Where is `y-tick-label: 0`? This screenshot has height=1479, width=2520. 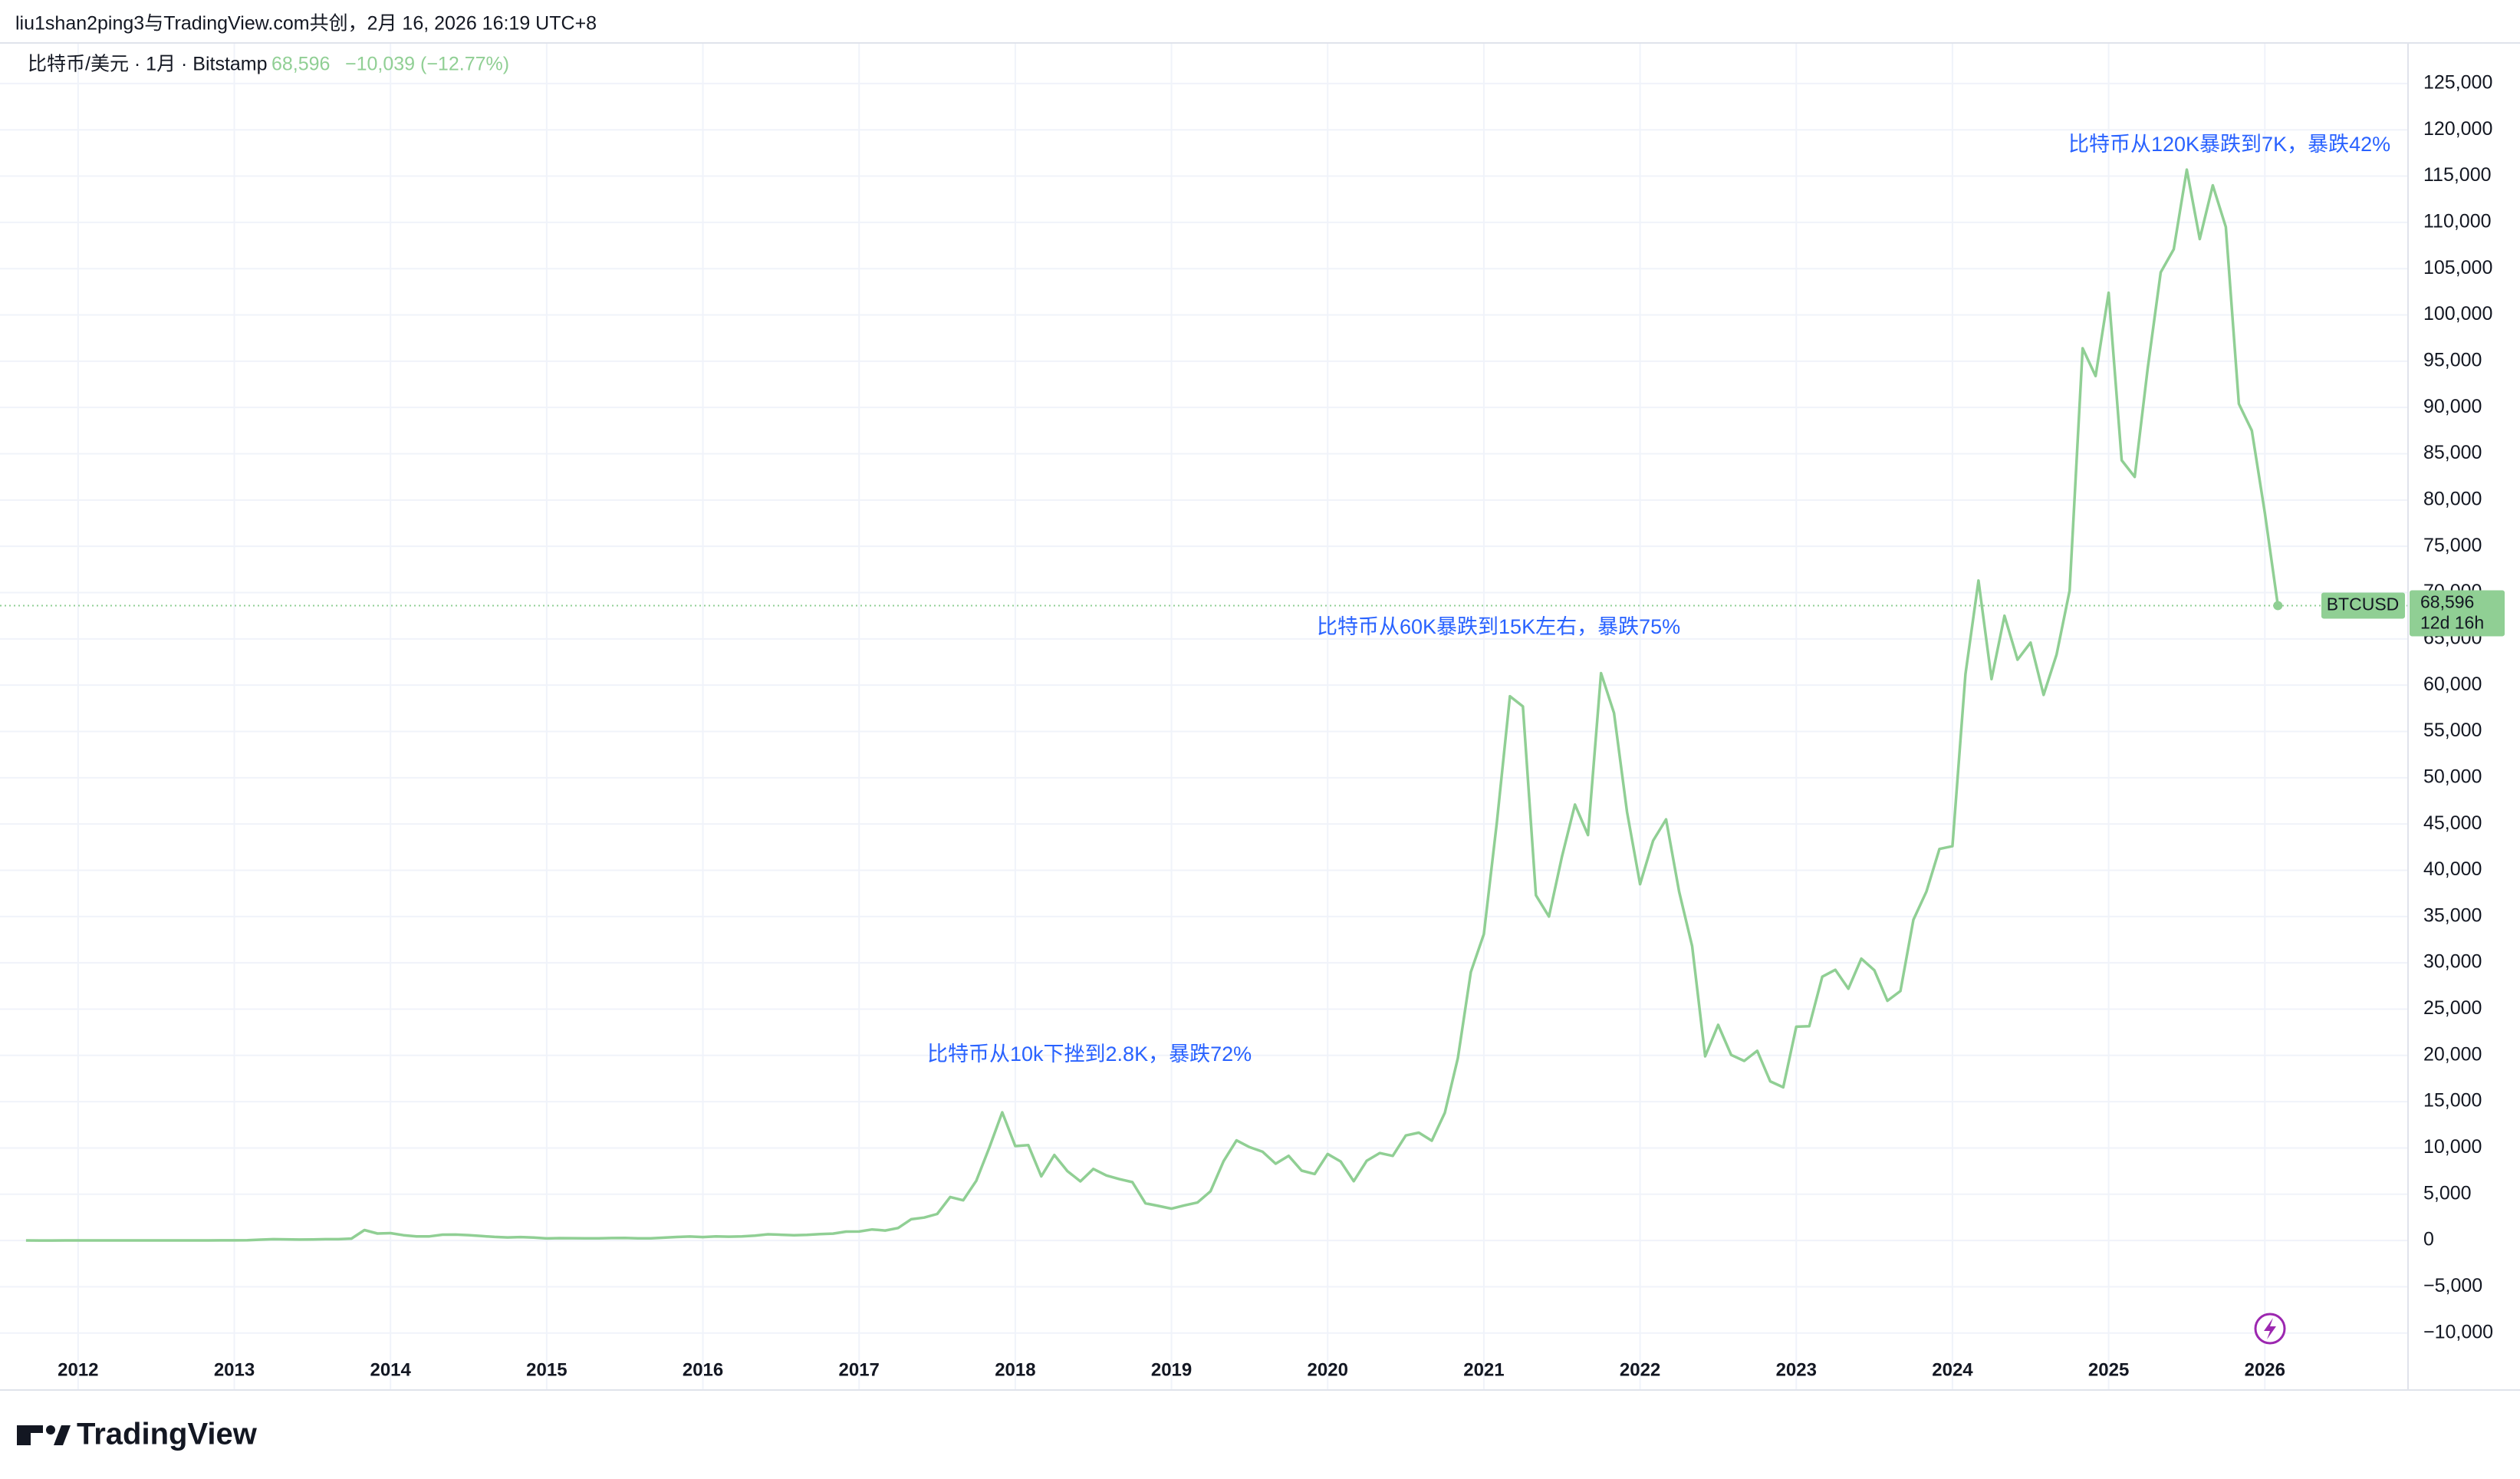 y-tick-label: 0 is located at coordinates (2428, 1240).